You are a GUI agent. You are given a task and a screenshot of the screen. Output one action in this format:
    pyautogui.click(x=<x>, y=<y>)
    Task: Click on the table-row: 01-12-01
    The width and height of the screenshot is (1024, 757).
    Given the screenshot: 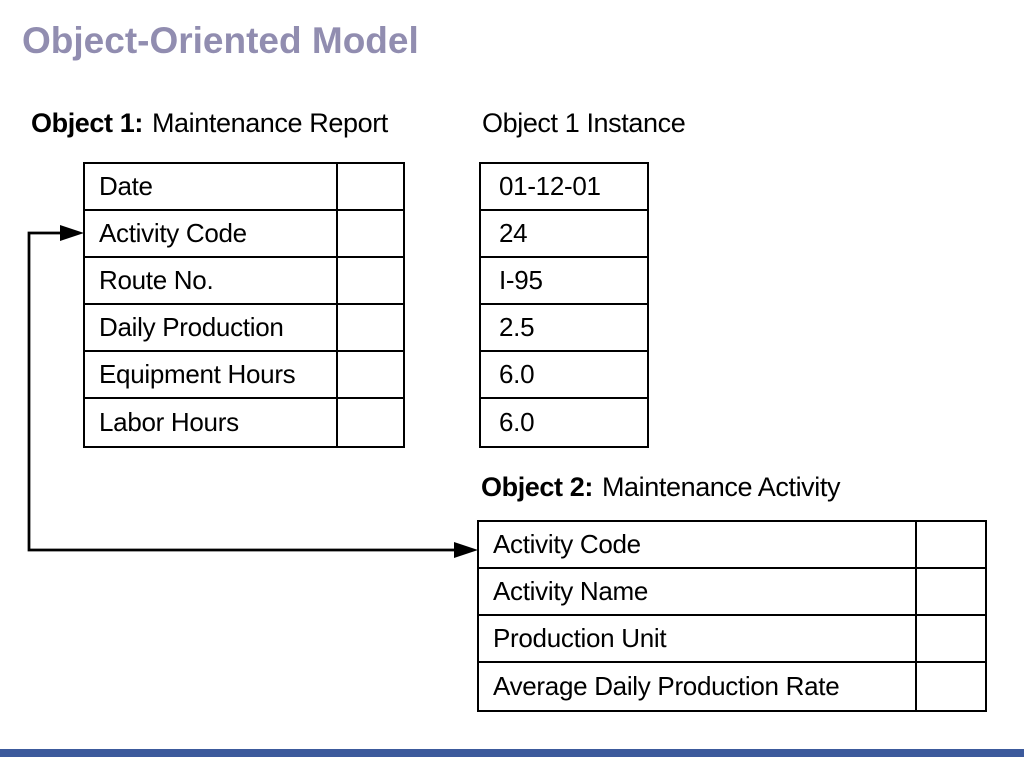 What is the action you would take?
    pyautogui.click(x=564, y=187)
    